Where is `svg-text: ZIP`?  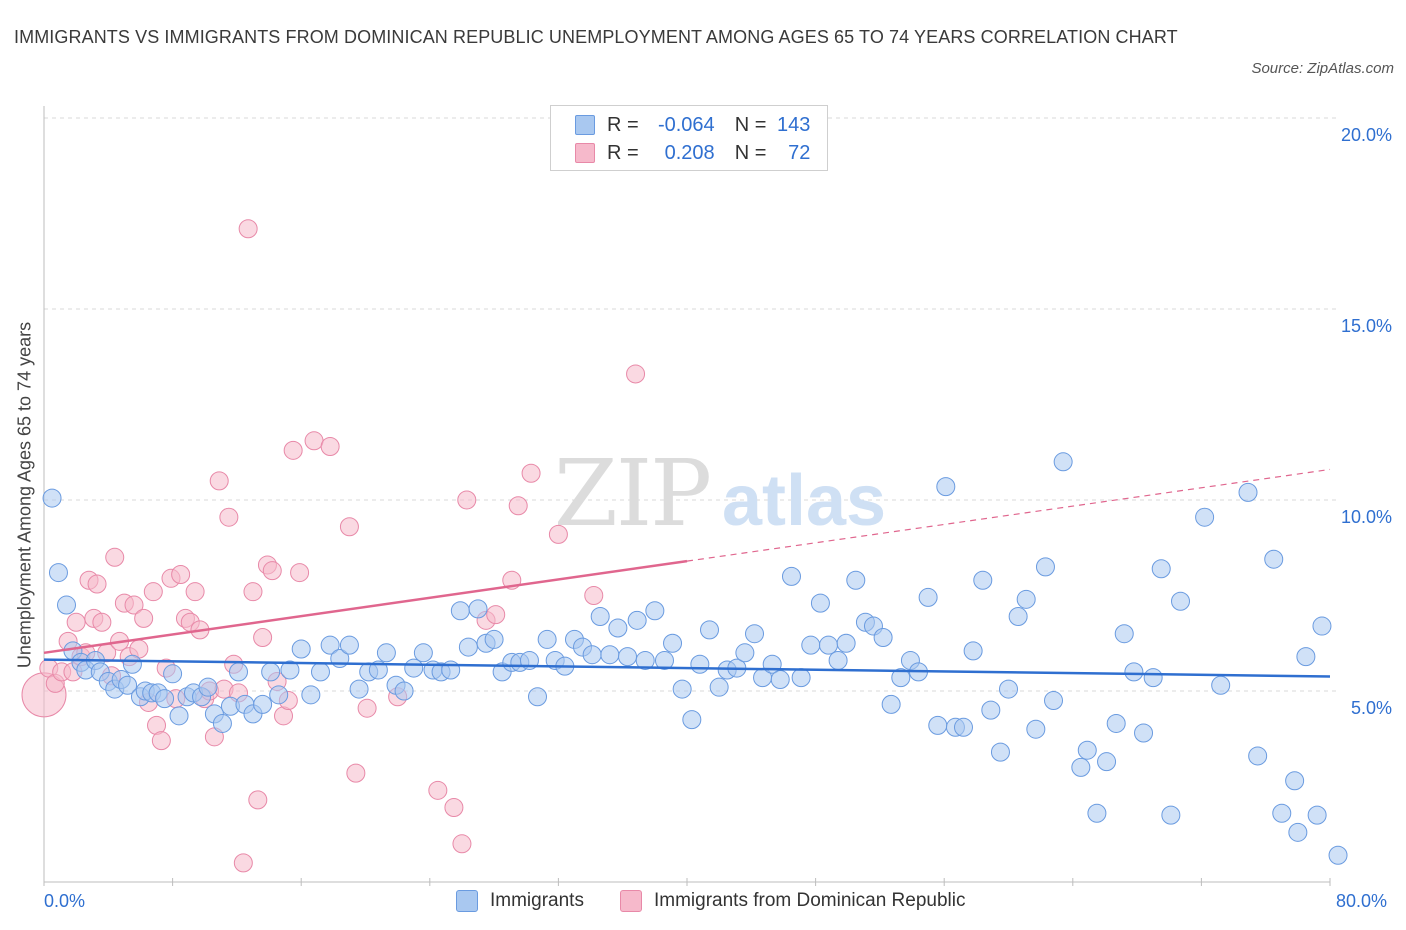 svg-text: ZIP is located at coordinates (632, 493).